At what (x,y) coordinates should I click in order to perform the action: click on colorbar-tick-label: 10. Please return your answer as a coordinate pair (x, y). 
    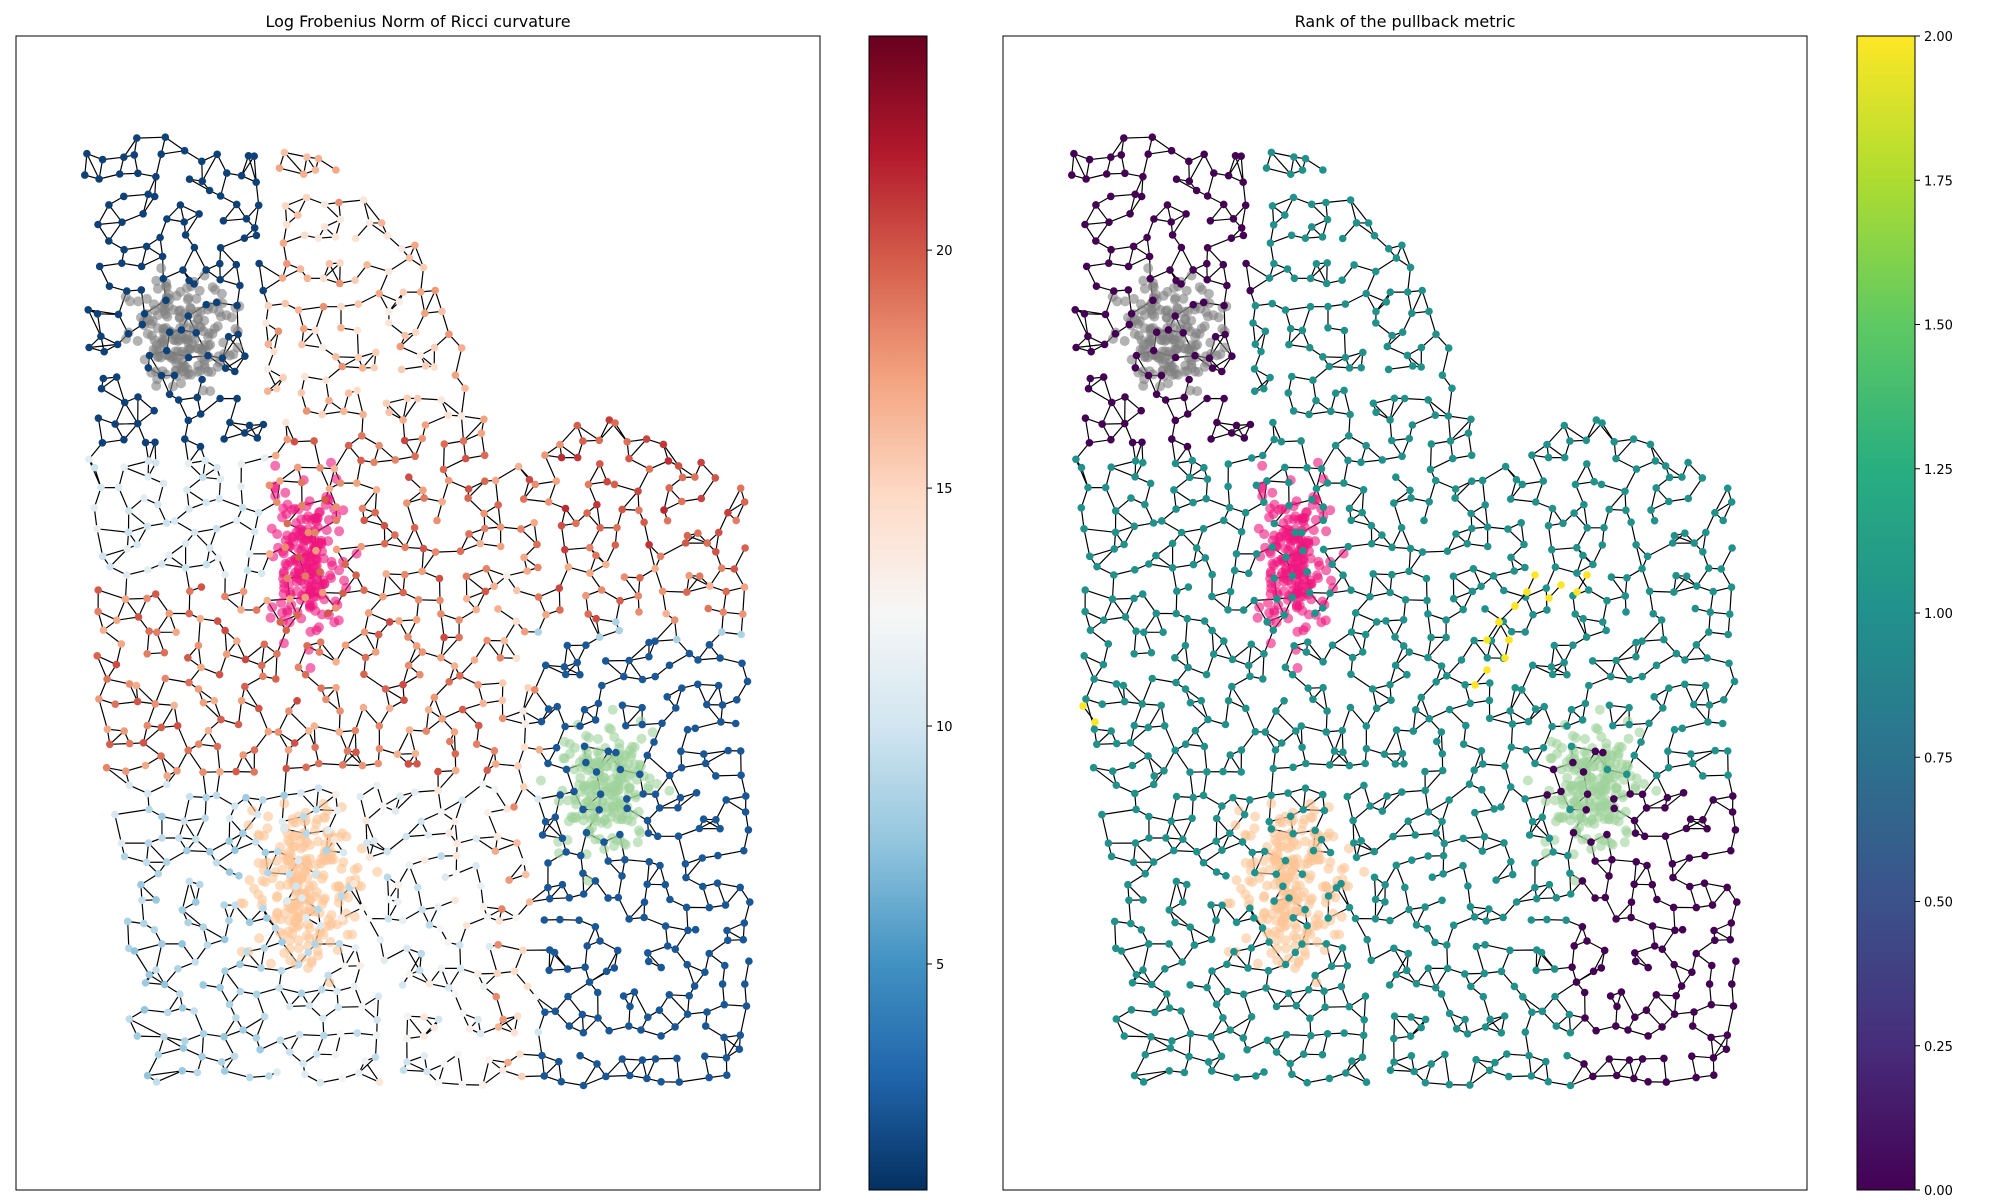
    Looking at the image, I should click on (944, 727).